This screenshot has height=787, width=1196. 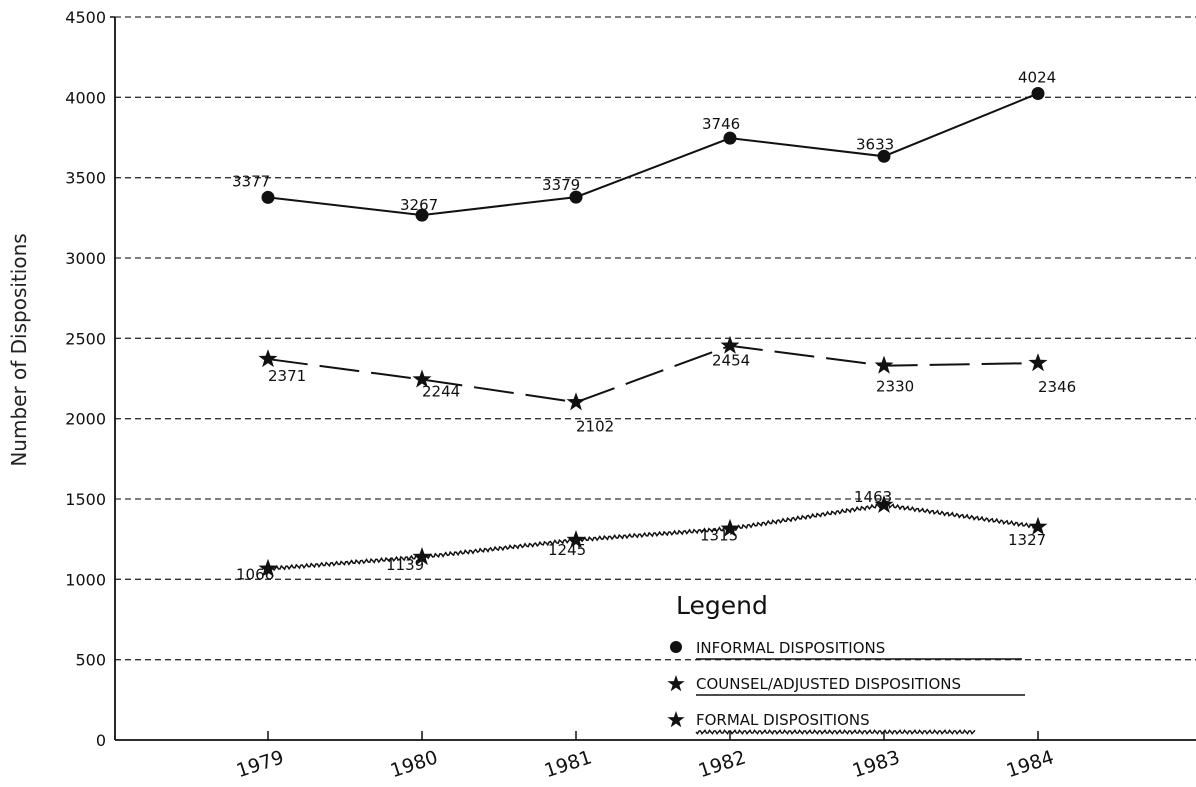 What do you see at coordinates (405, 565) in the screenshot?
I see `data-label: 1139` at bounding box center [405, 565].